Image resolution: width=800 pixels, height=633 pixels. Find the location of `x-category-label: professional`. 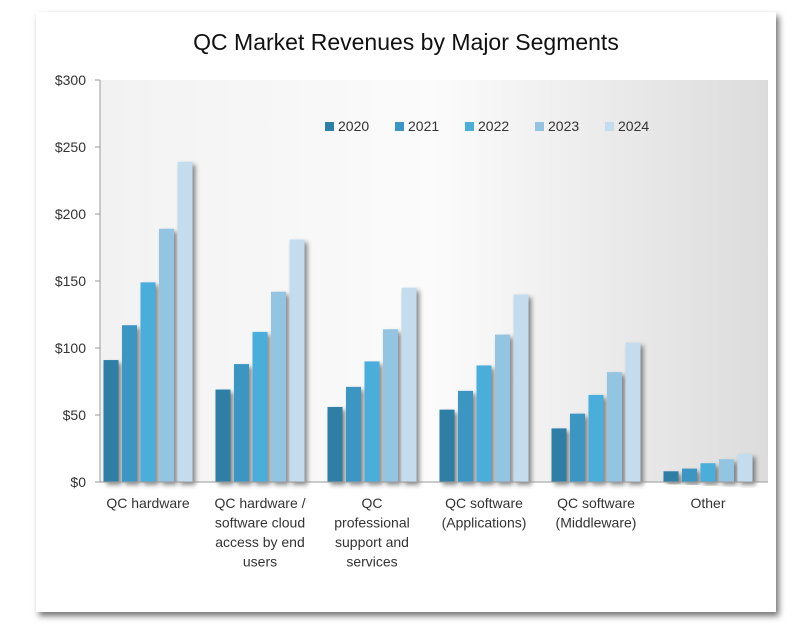

x-category-label: professional is located at coordinates (372, 523).